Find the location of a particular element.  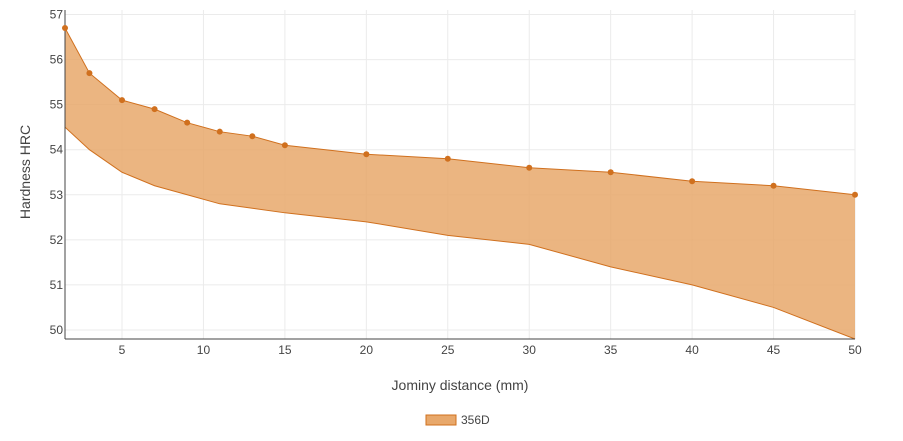

x-axis-title: Jominy distance (mm) is located at coordinates (460, 385).